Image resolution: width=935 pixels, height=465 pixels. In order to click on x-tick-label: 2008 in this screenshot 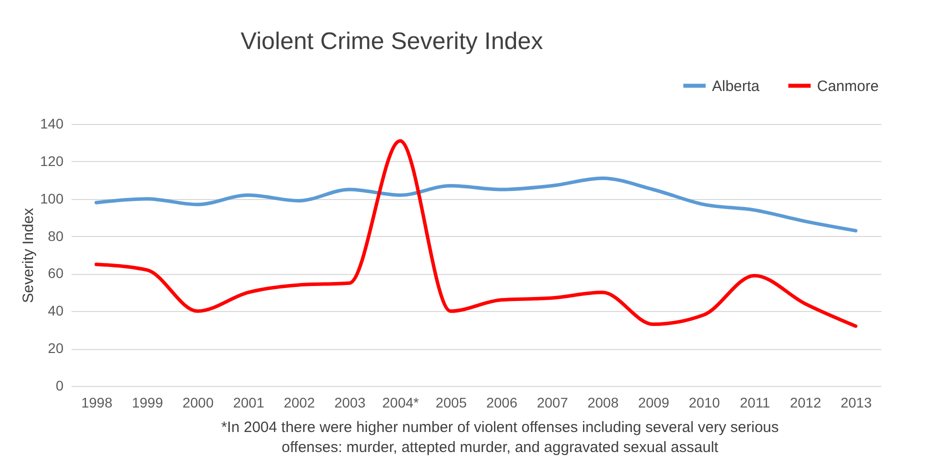, I will do `click(603, 402)`.